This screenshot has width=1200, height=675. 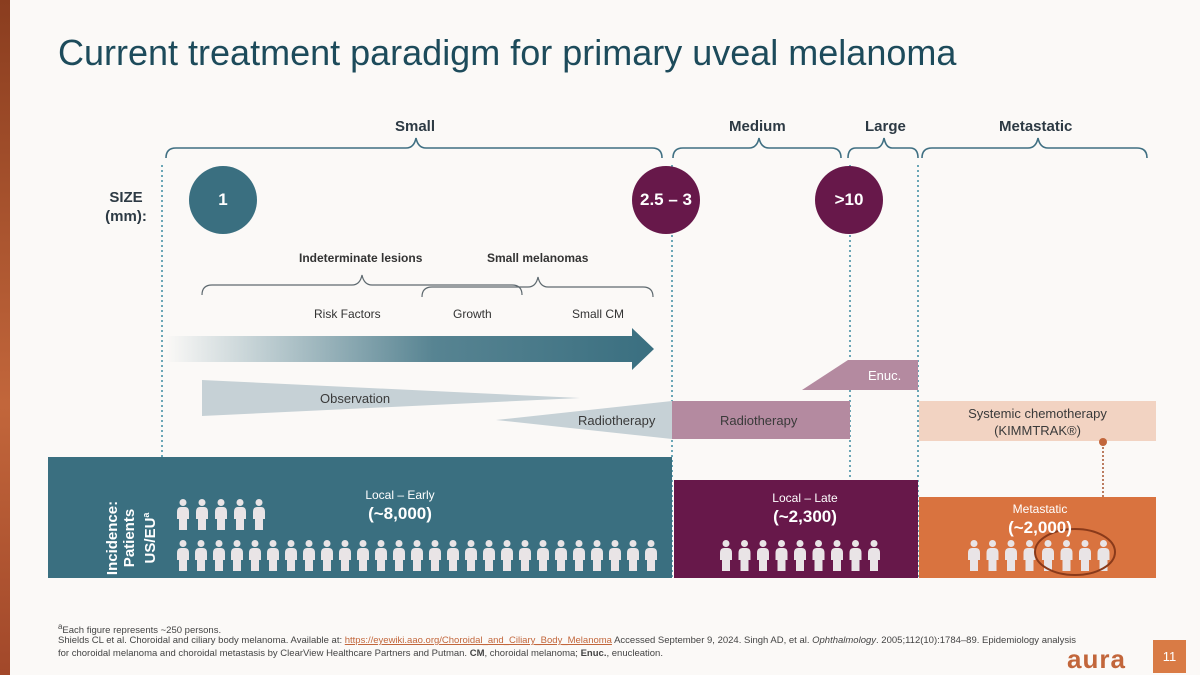 I want to click on radiotherapy-wedge-small, so click(x=584, y=420).